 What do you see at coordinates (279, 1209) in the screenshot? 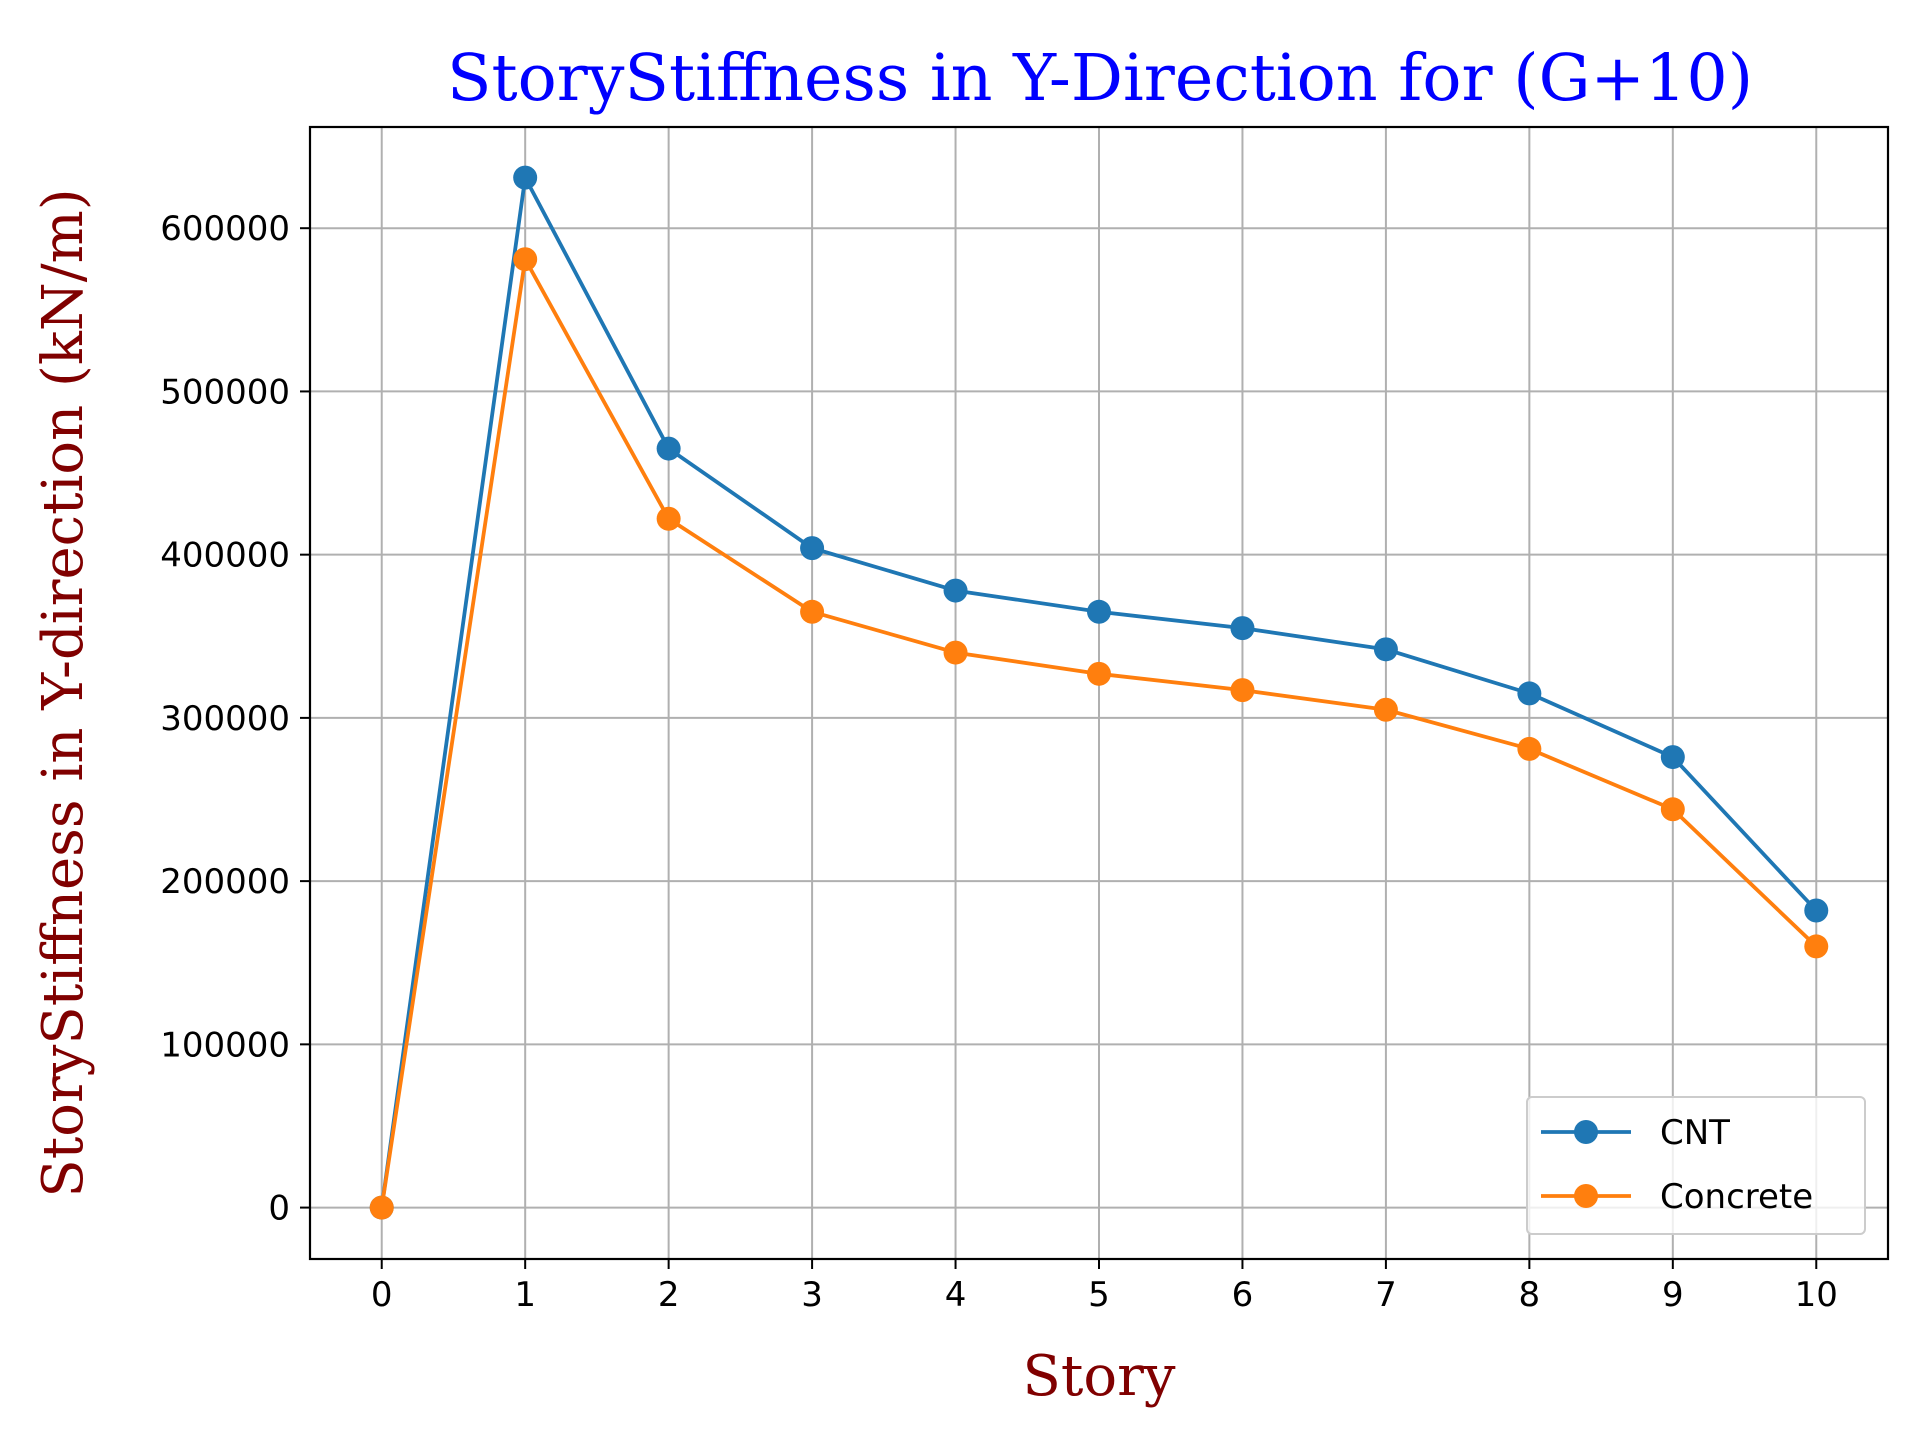
I see `y-tick-label: 0` at bounding box center [279, 1209].